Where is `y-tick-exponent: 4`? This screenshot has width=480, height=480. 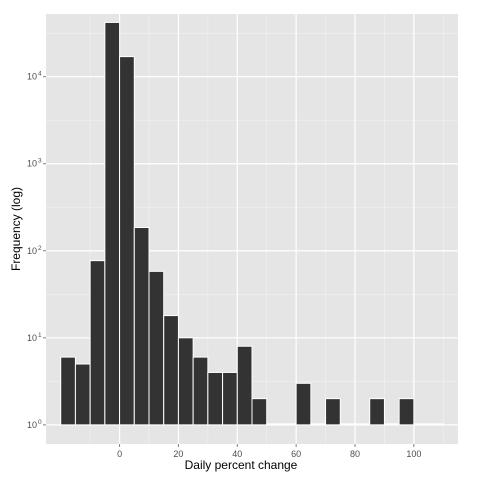 y-tick-exponent: 4 is located at coordinates (40, 74).